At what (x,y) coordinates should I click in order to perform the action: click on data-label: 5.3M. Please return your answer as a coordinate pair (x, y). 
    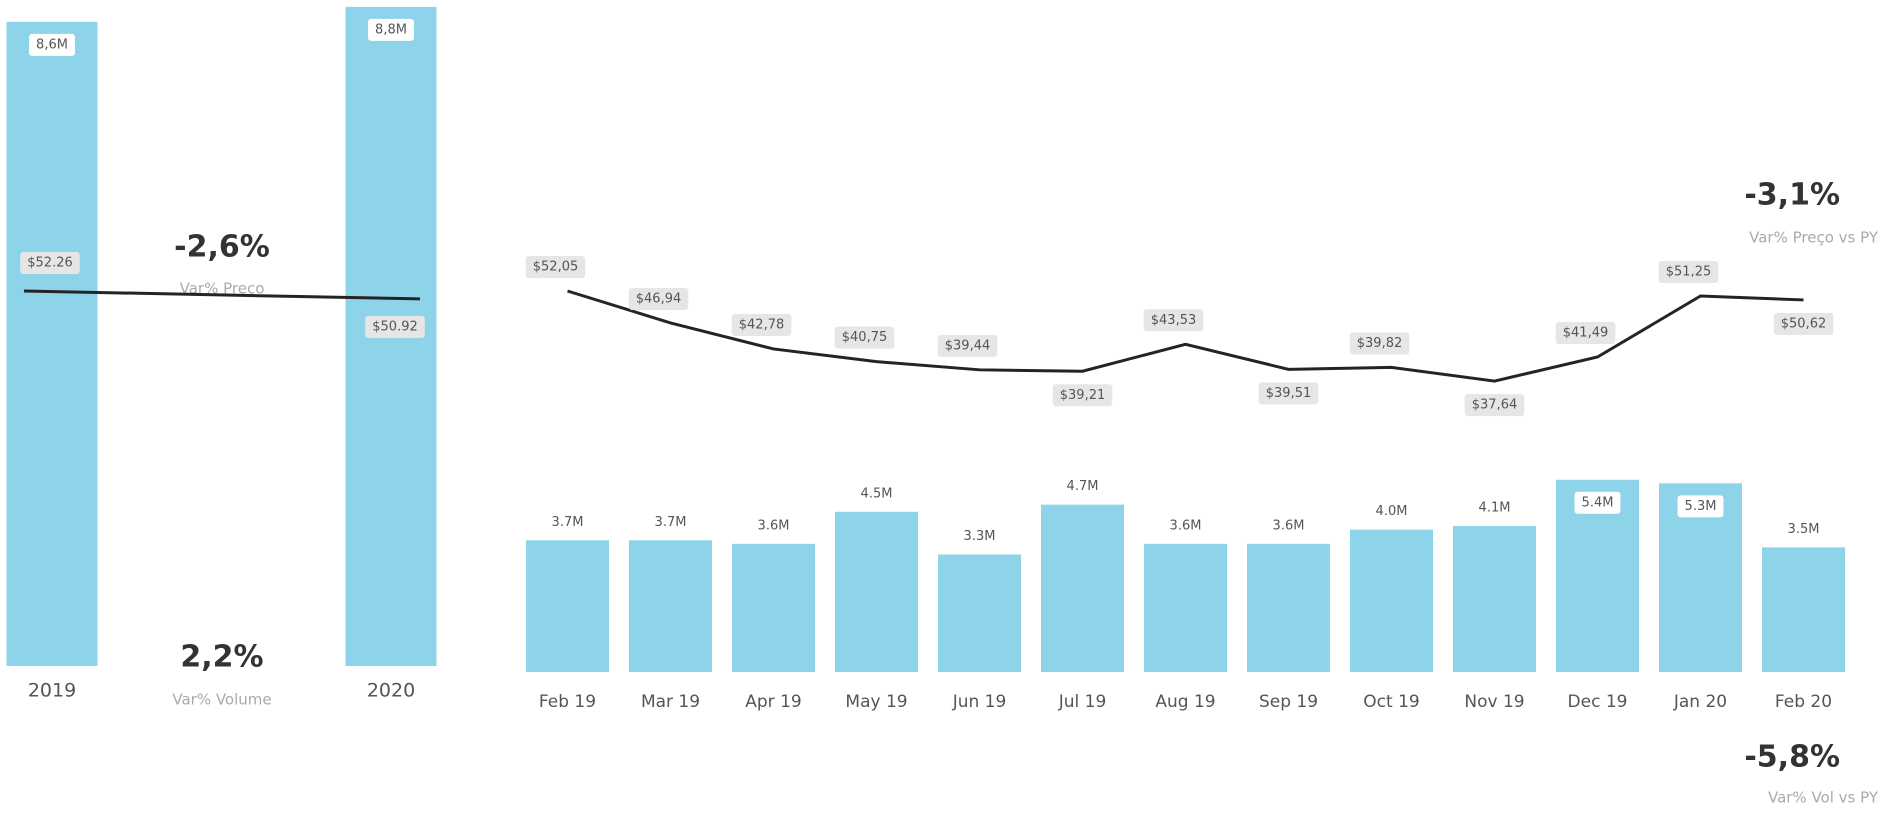
    Looking at the image, I should click on (1701, 506).